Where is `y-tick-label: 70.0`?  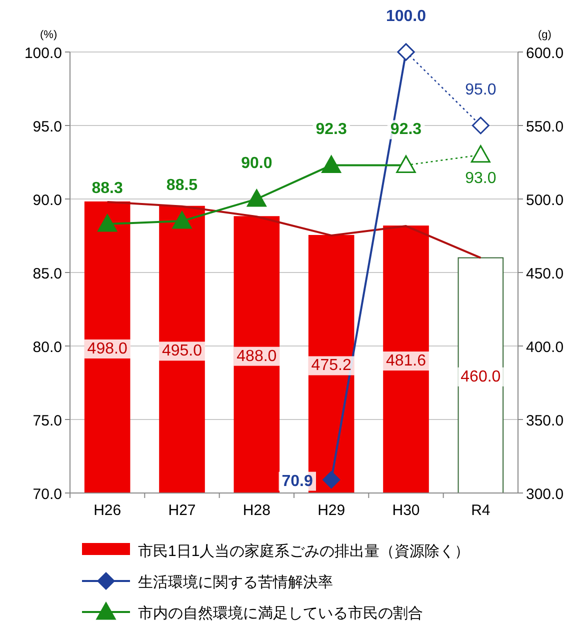
y-tick-label: 70.0 is located at coordinates (47, 494).